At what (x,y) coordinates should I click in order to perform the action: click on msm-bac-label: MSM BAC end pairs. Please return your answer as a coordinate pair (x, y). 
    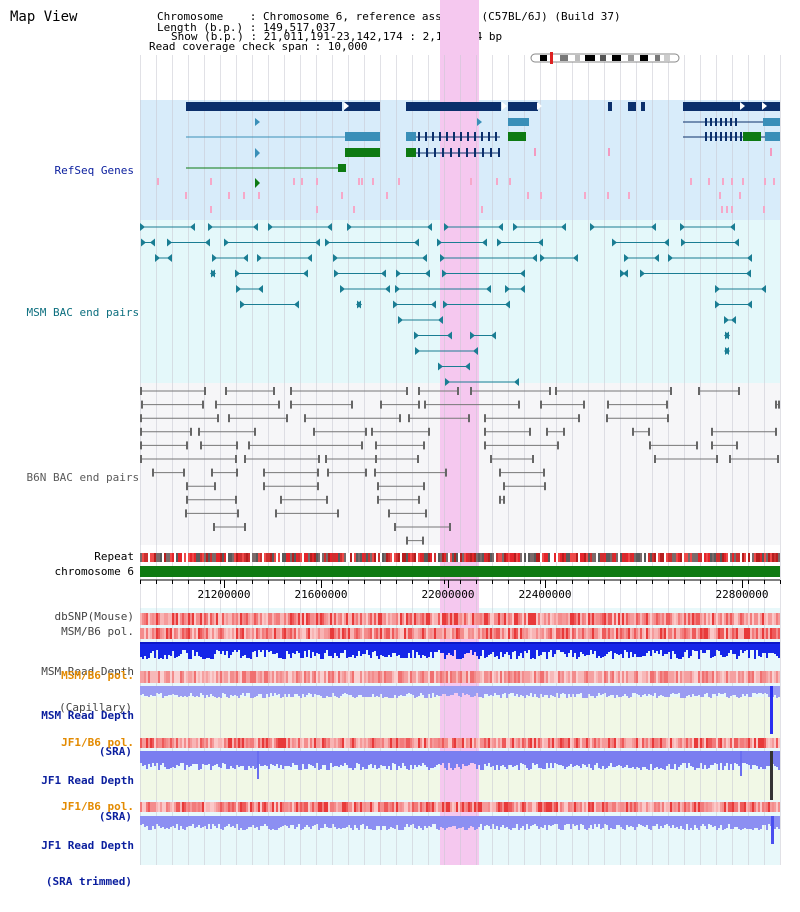
    Looking at the image, I should click on (70, 313).